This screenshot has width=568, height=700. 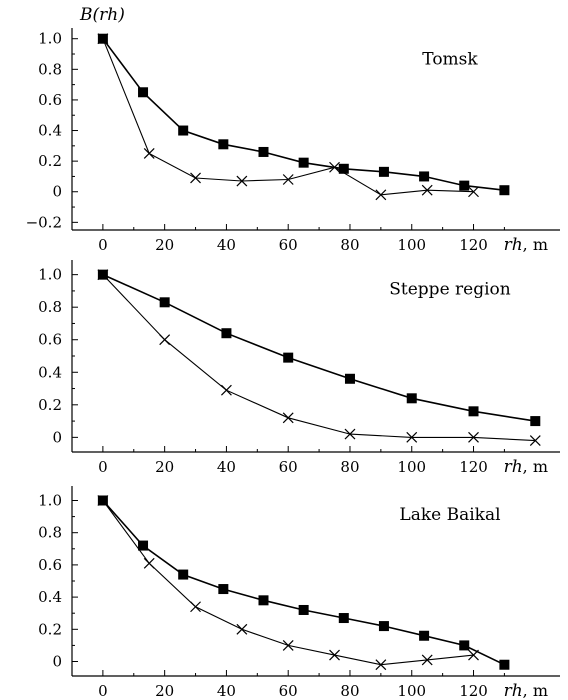 I want to click on y-tick-label: −0.2, so click(x=44, y=222).